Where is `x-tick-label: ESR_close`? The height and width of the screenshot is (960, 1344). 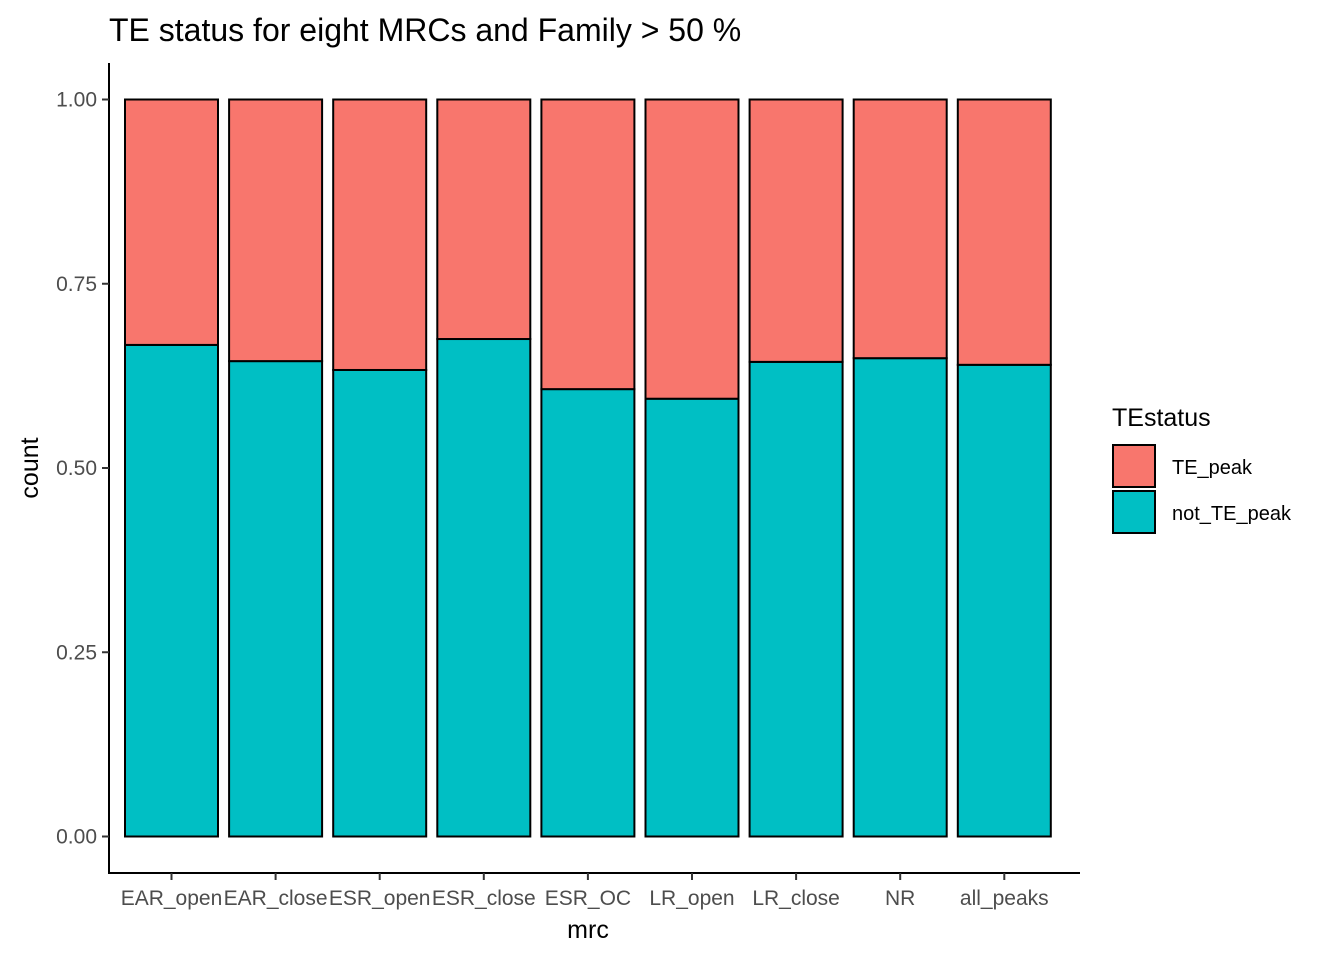
x-tick-label: ESR_close is located at coordinates (484, 898).